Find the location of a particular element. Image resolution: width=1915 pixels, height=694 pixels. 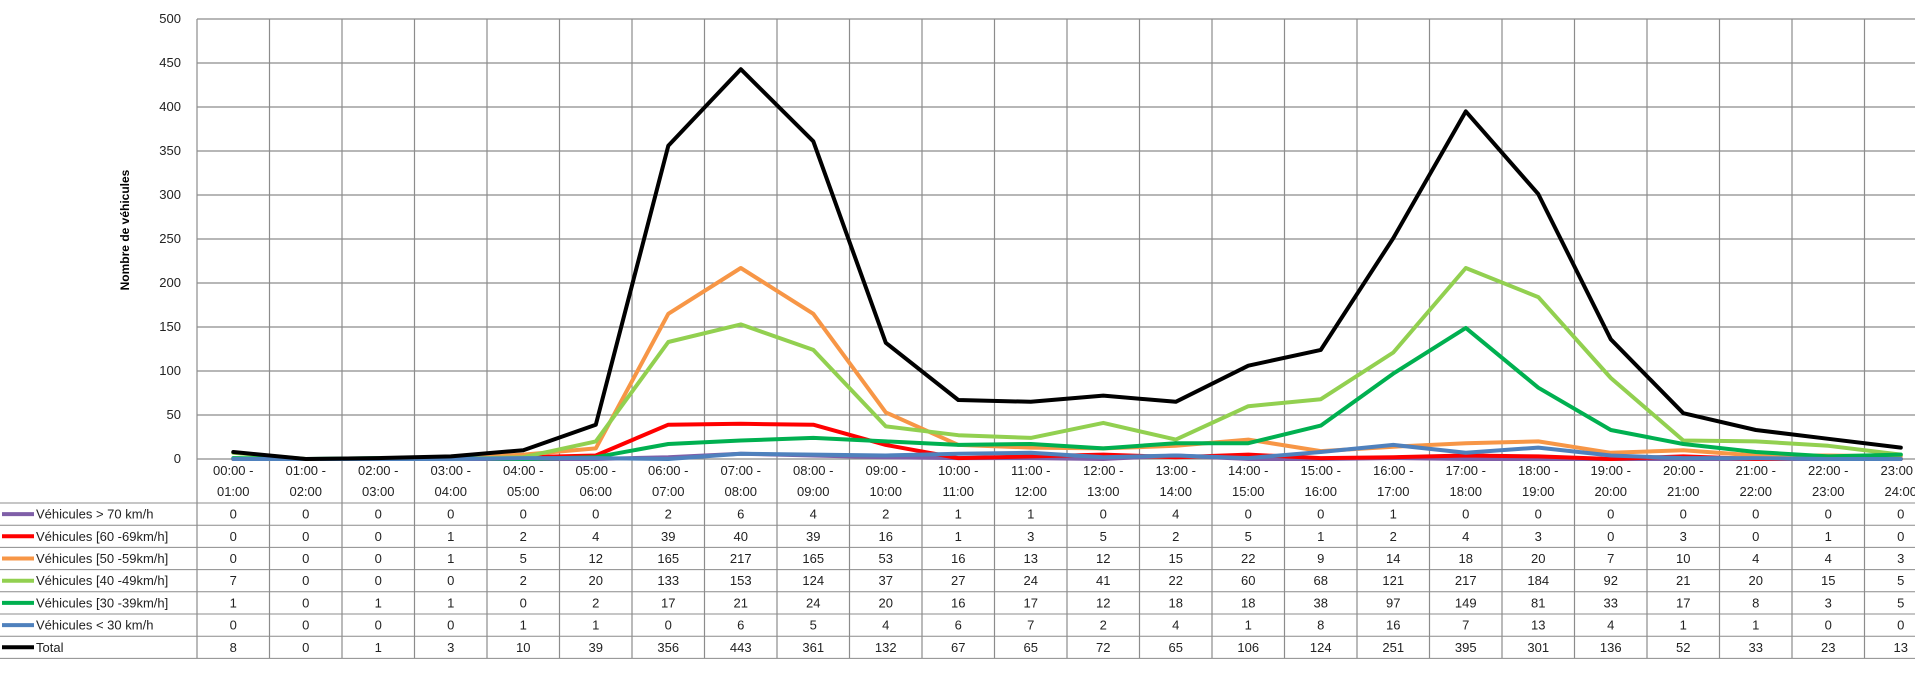

x-tick-label: 17:00 - is located at coordinates (1466, 470).